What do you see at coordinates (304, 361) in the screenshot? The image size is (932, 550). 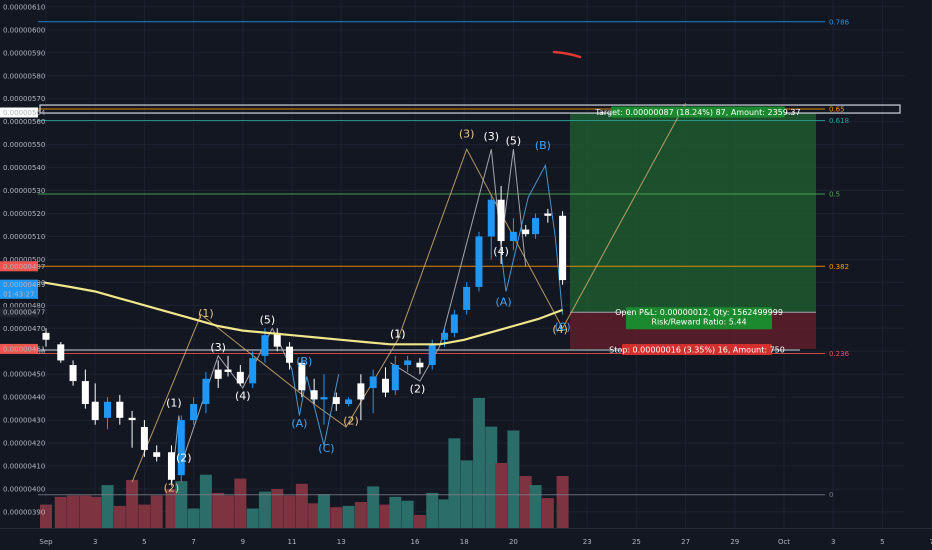 I see `wave-label: (B)` at bounding box center [304, 361].